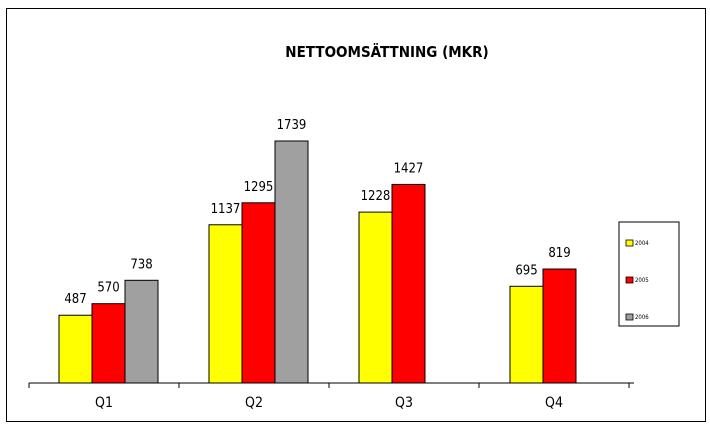  Describe the element at coordinates (526, 334) in the screenshot. I see `bar-q4-2004` at that location.